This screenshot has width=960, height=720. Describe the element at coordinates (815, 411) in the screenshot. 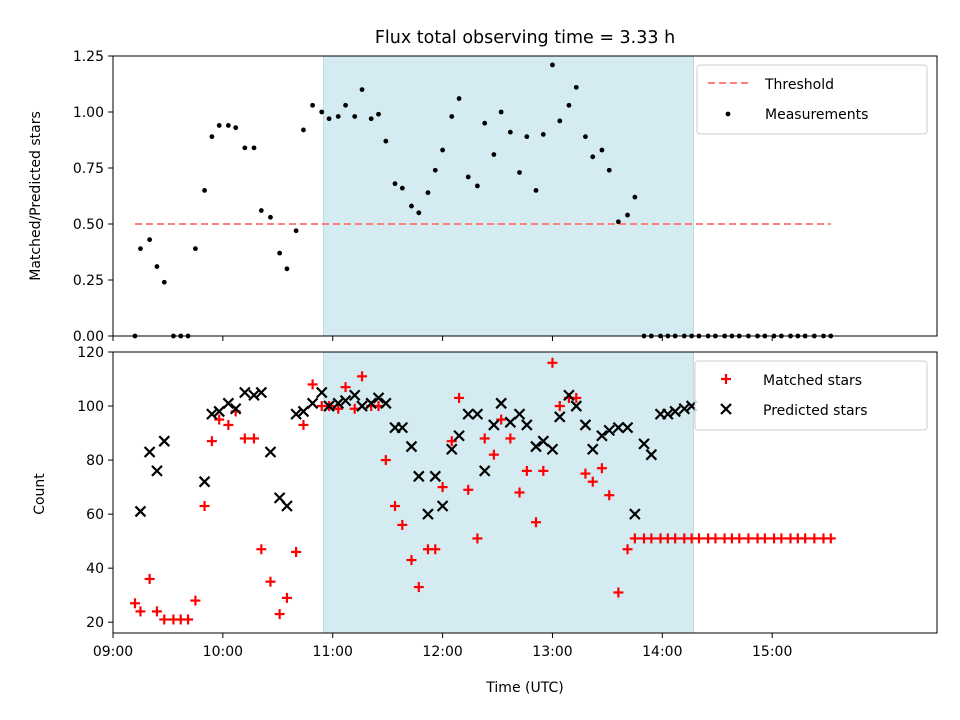

I see `legend-predicted-label: Predicted stars` at that location.